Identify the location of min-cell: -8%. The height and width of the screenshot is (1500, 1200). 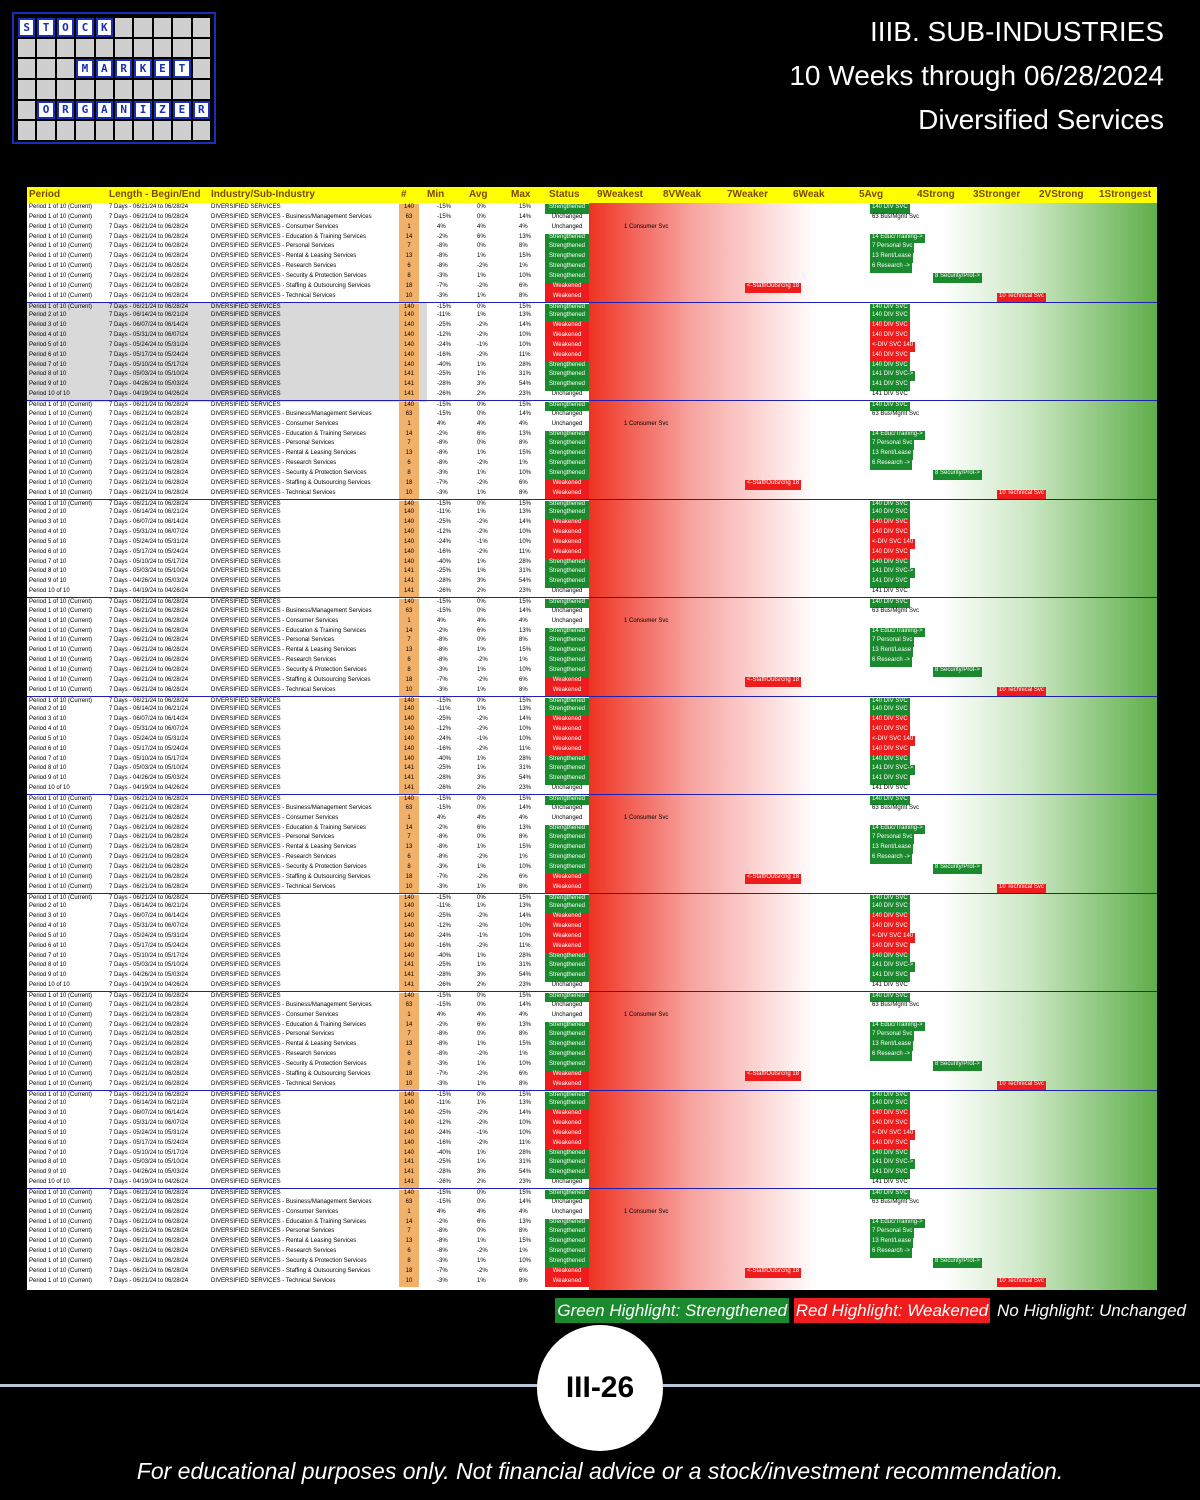
(442, 443).